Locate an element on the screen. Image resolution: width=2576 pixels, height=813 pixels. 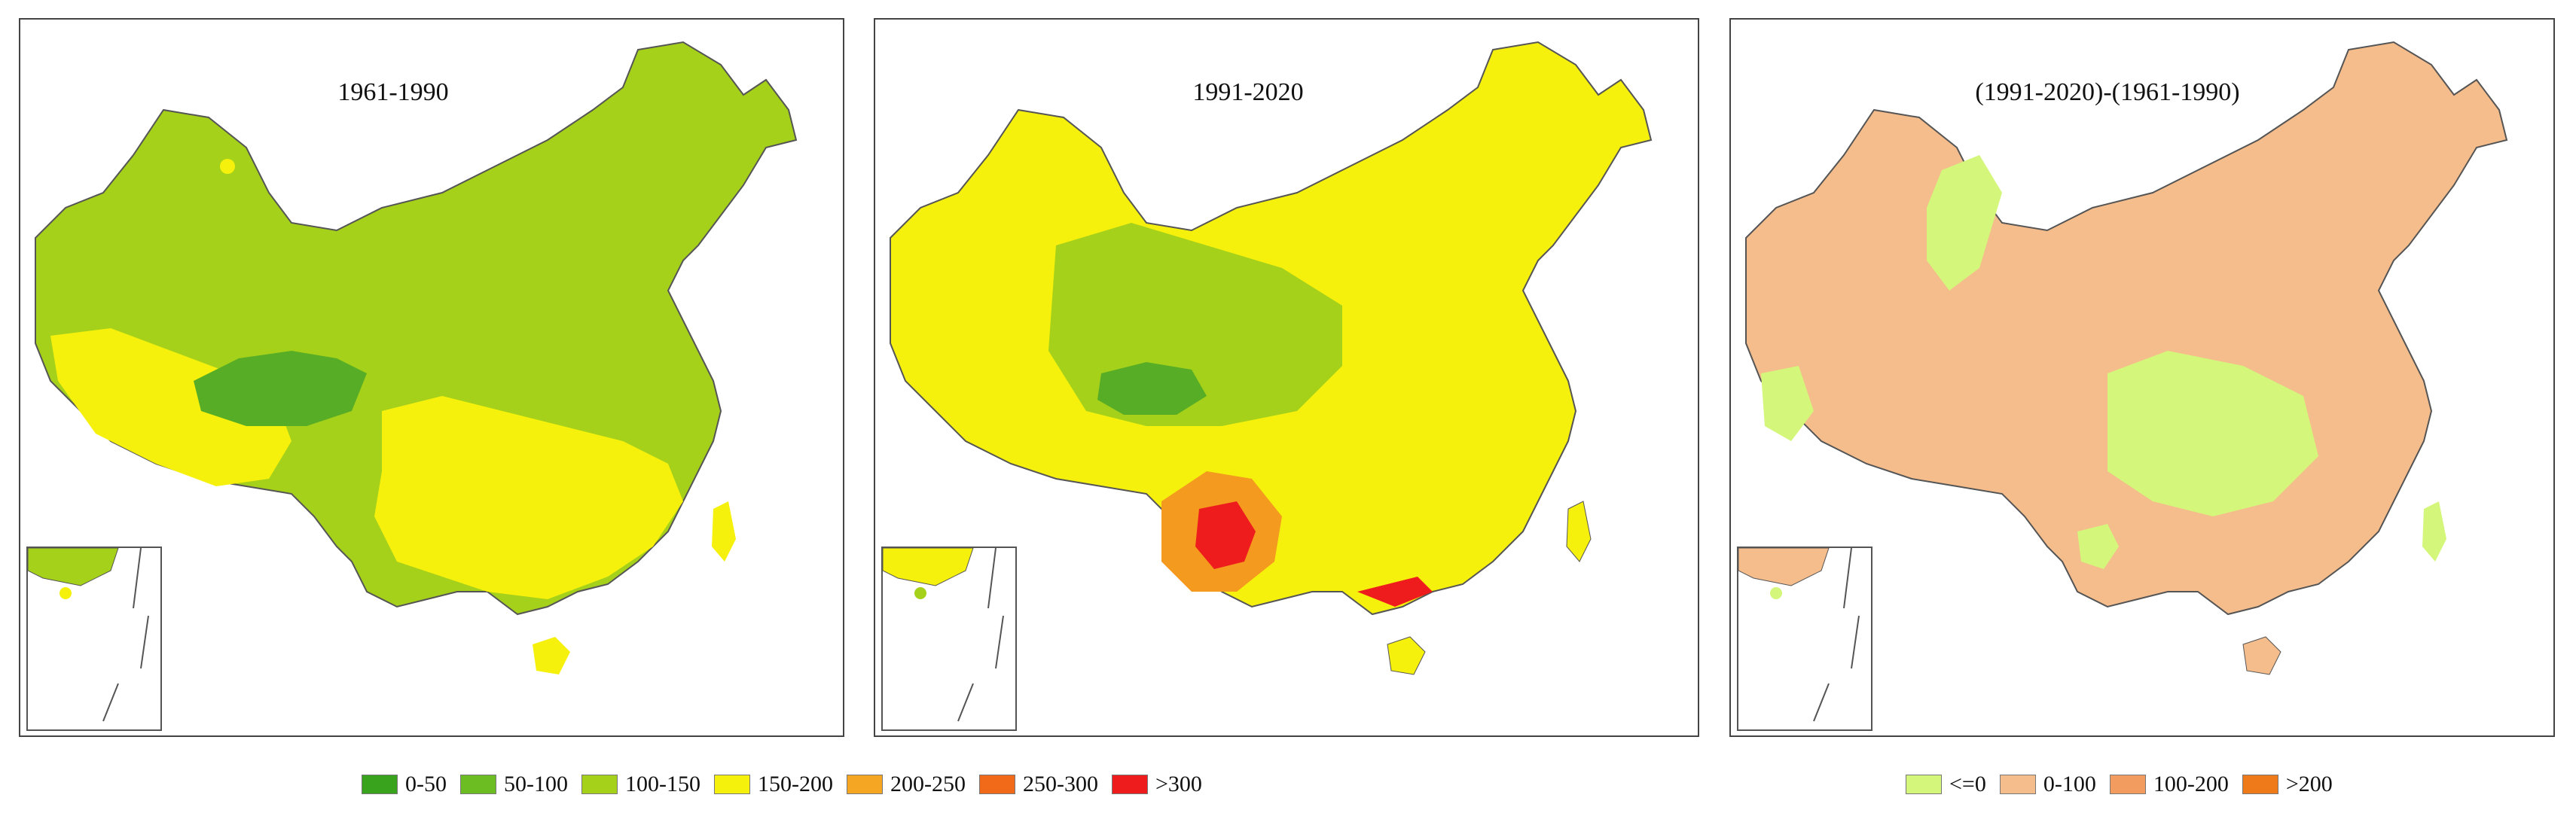
legend-difference: <=0 0-100 100-200 >200 is located at coordinates (2126, 784).